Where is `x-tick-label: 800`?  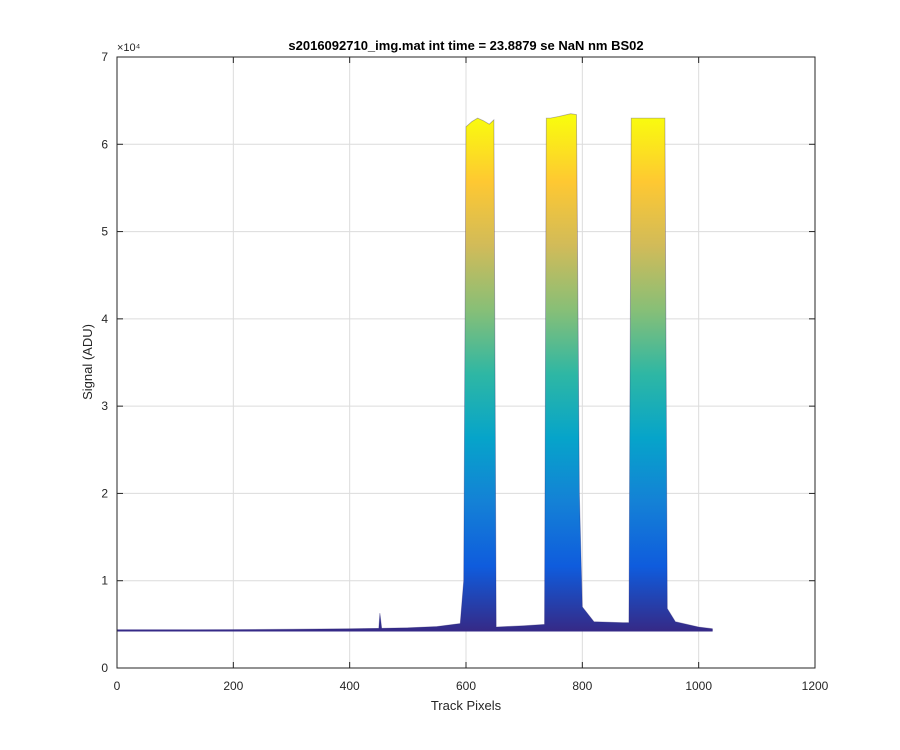
x-tick-label: 800 is located at coordinates (582, 686).